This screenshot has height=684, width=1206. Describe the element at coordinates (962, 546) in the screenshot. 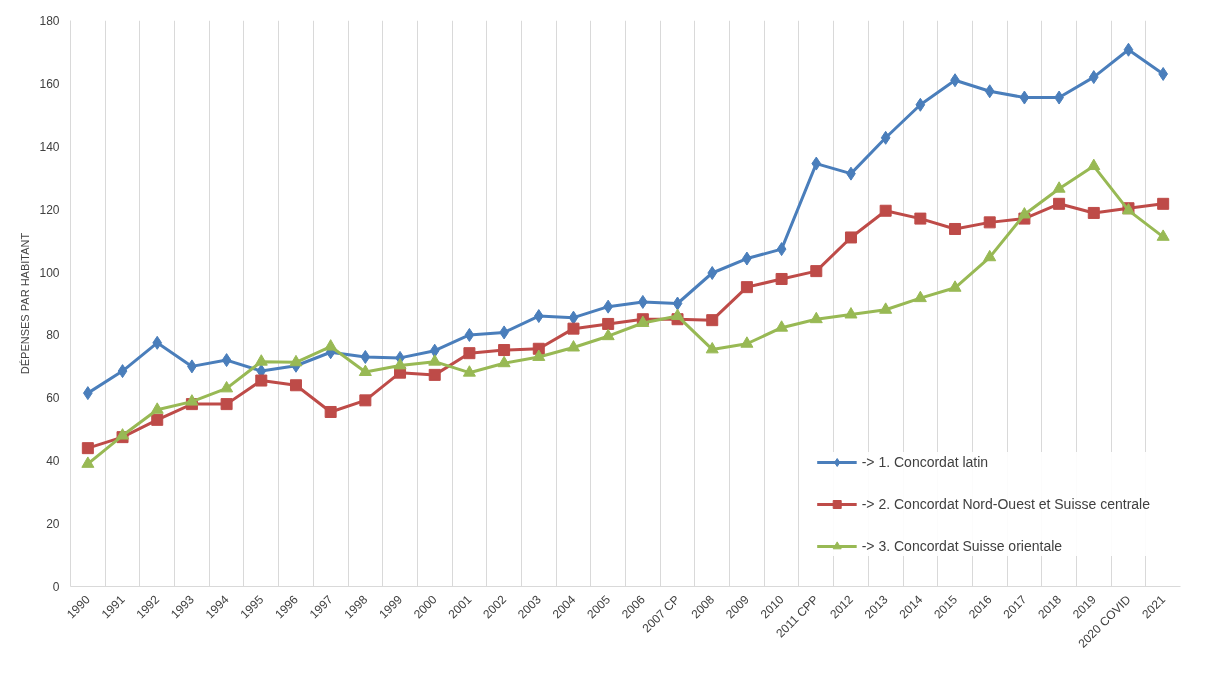

I see `legend-label: -> 3. Concordat Suisse orientale` at that location.